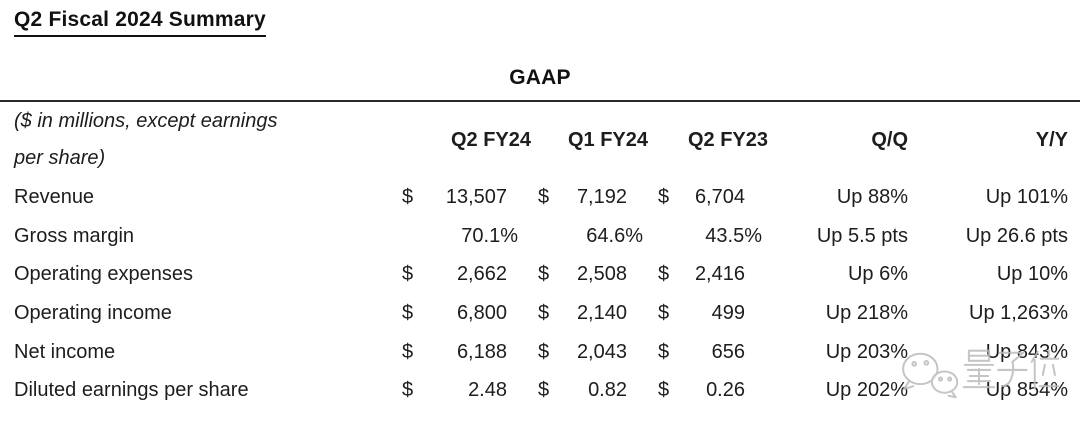 This screenshot has width=1080, height=426. I want to click on row-label: Gross margin, so click(74, 235).